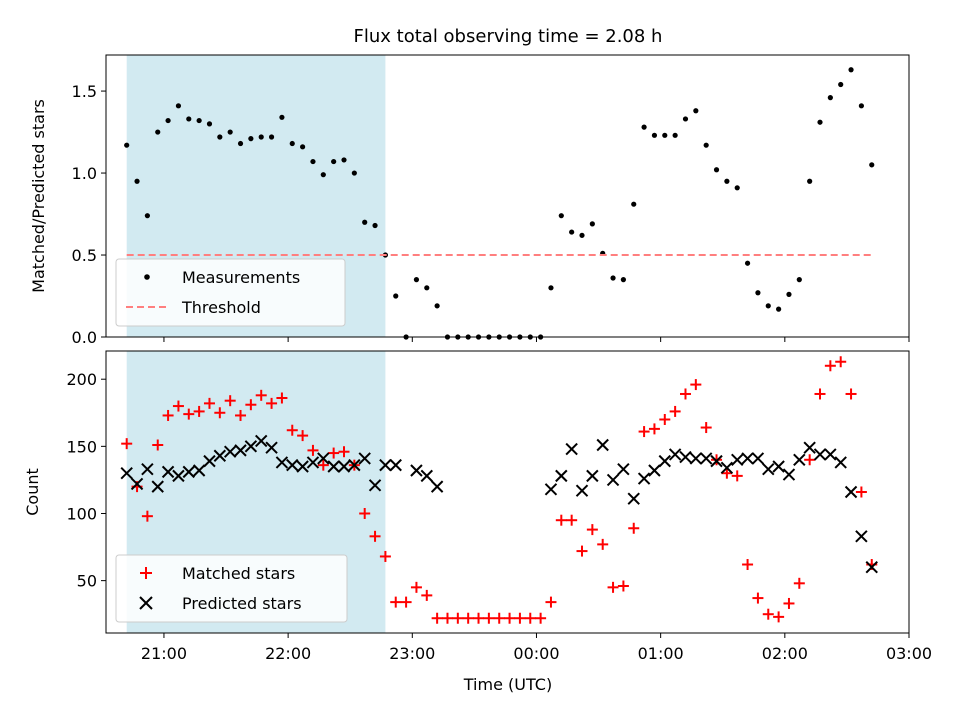  What do you see at coordinates (785, 653) in the screenshot?
I see `x-tick-label: 02:00` at bounding box center [785, 653].